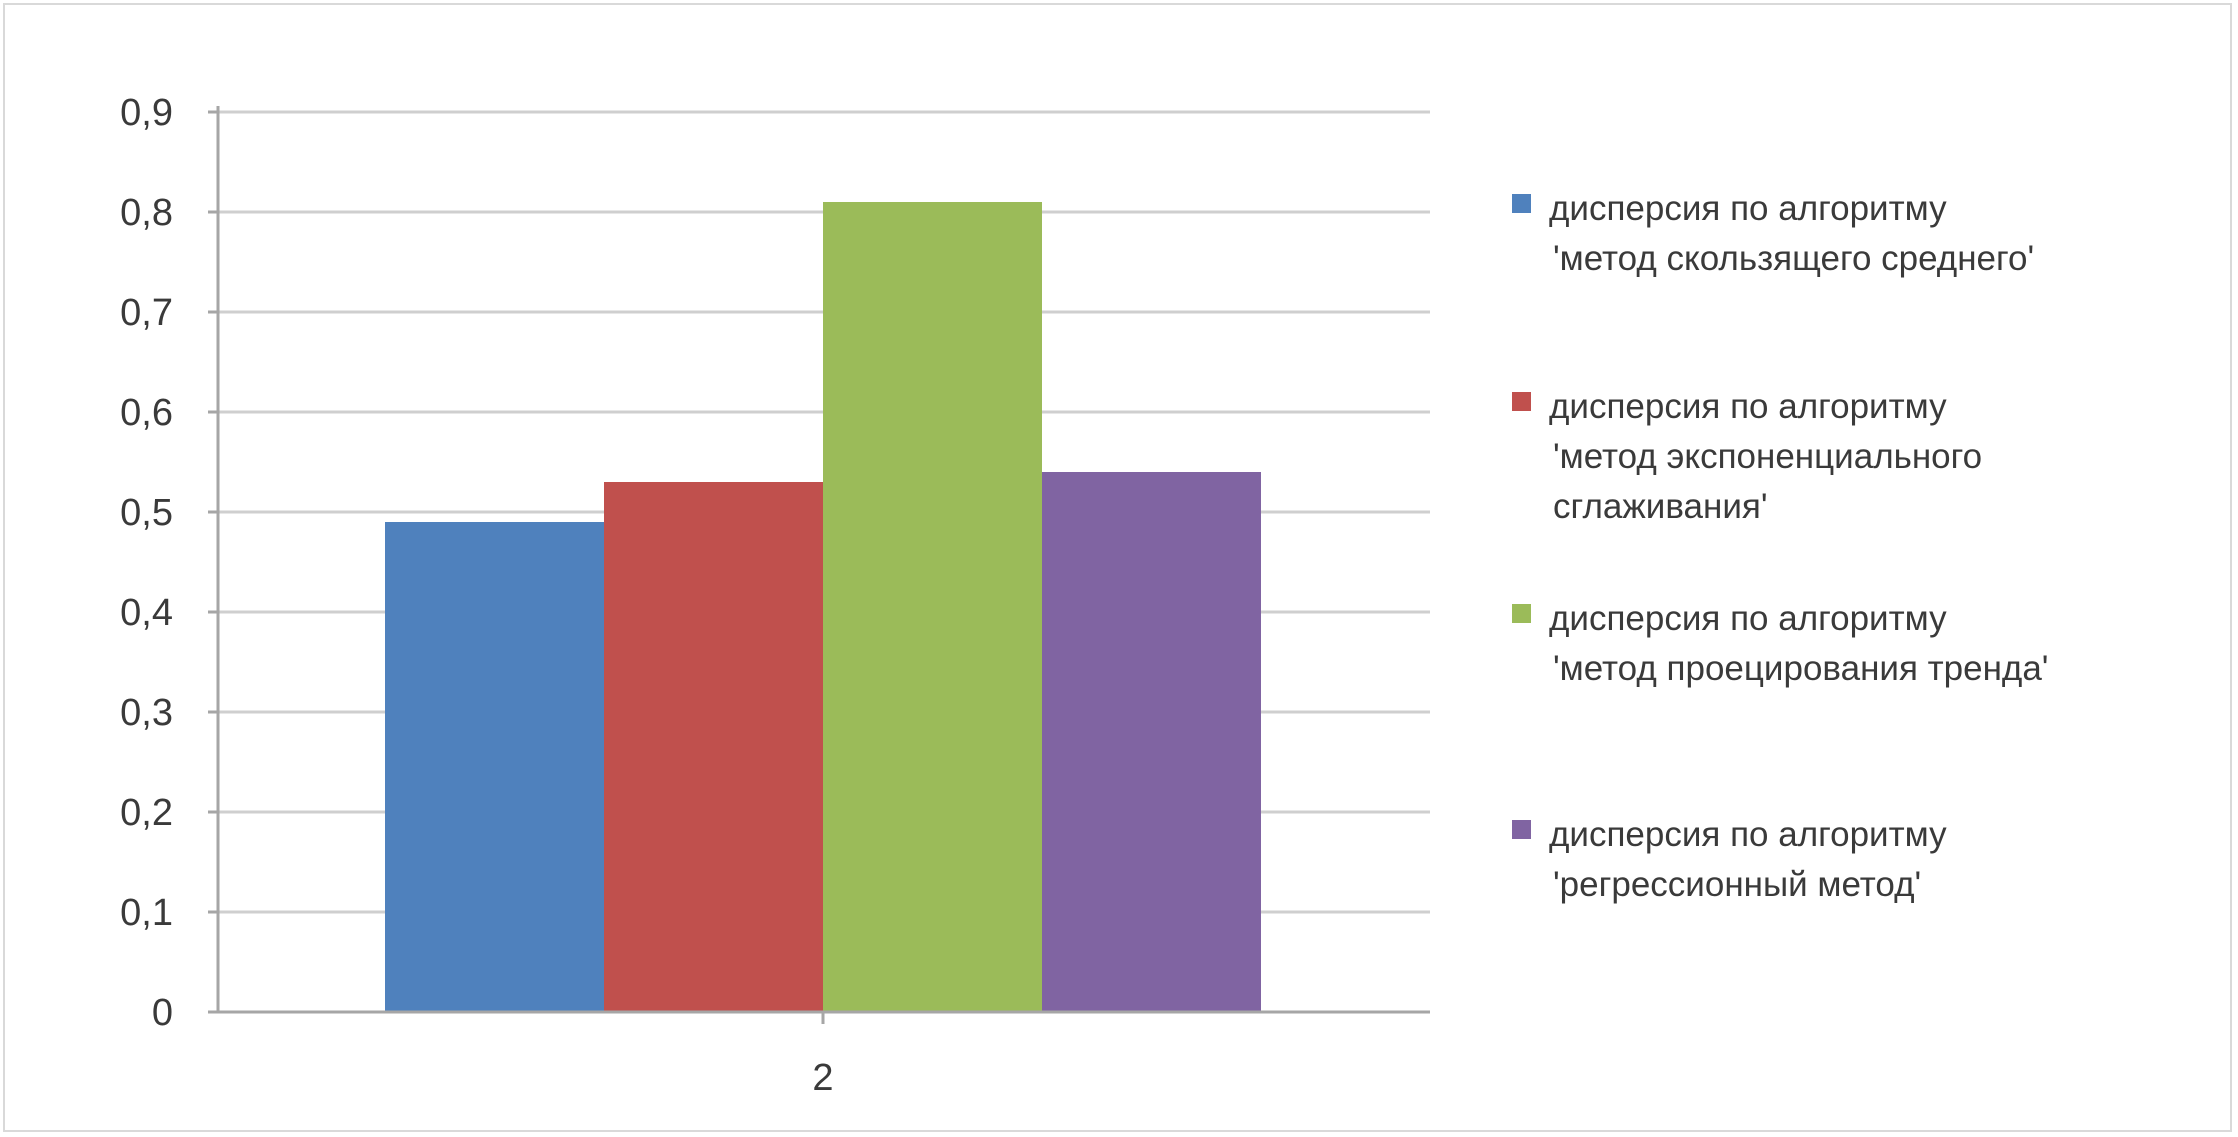 Image resolution: width=2238 pixels, height=1137 pixels. Describe the element at coordinates (822, 1078) in the screenshot. I see `x-tick-label: 2` at that location.